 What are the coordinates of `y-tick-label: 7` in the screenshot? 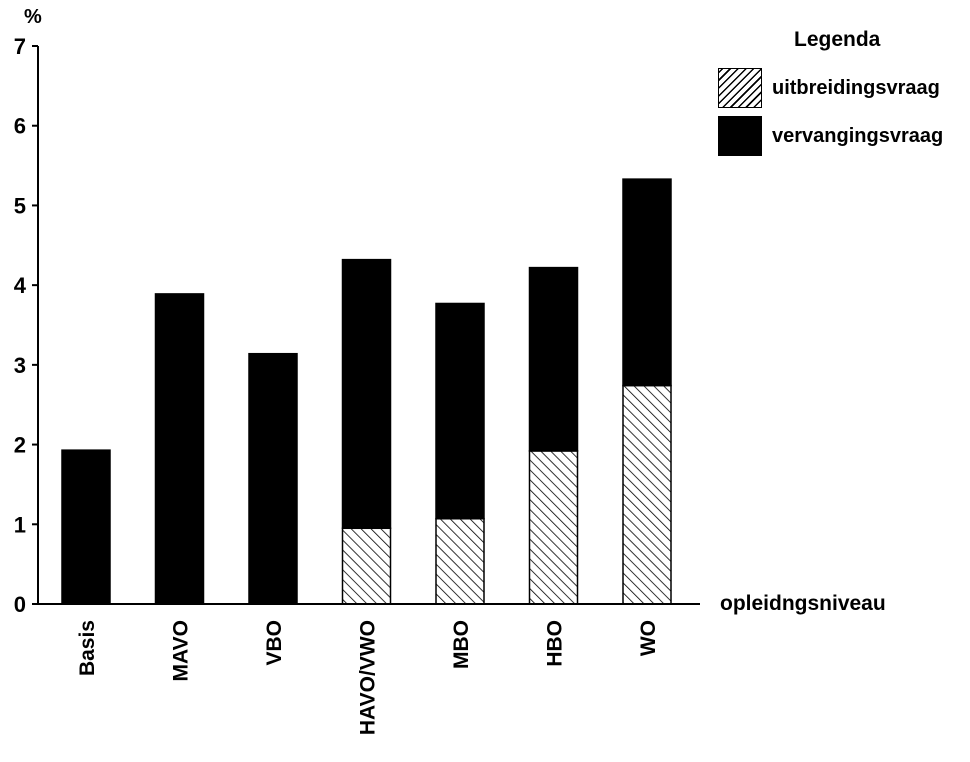 It's located at (20, 46).